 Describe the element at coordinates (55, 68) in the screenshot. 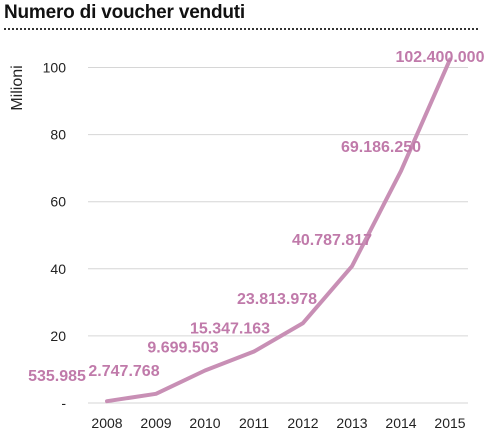

I see `y-tick-label: 100` at that location.